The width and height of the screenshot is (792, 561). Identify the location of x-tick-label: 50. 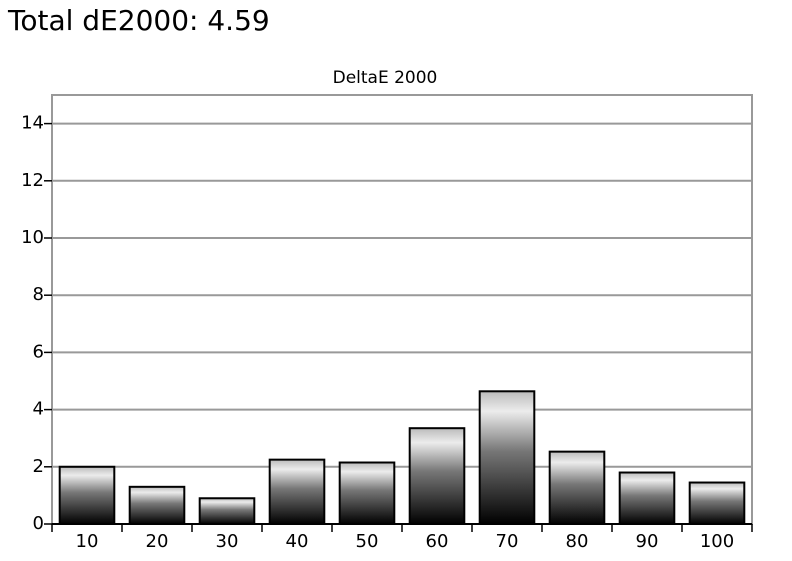
(367, 541).